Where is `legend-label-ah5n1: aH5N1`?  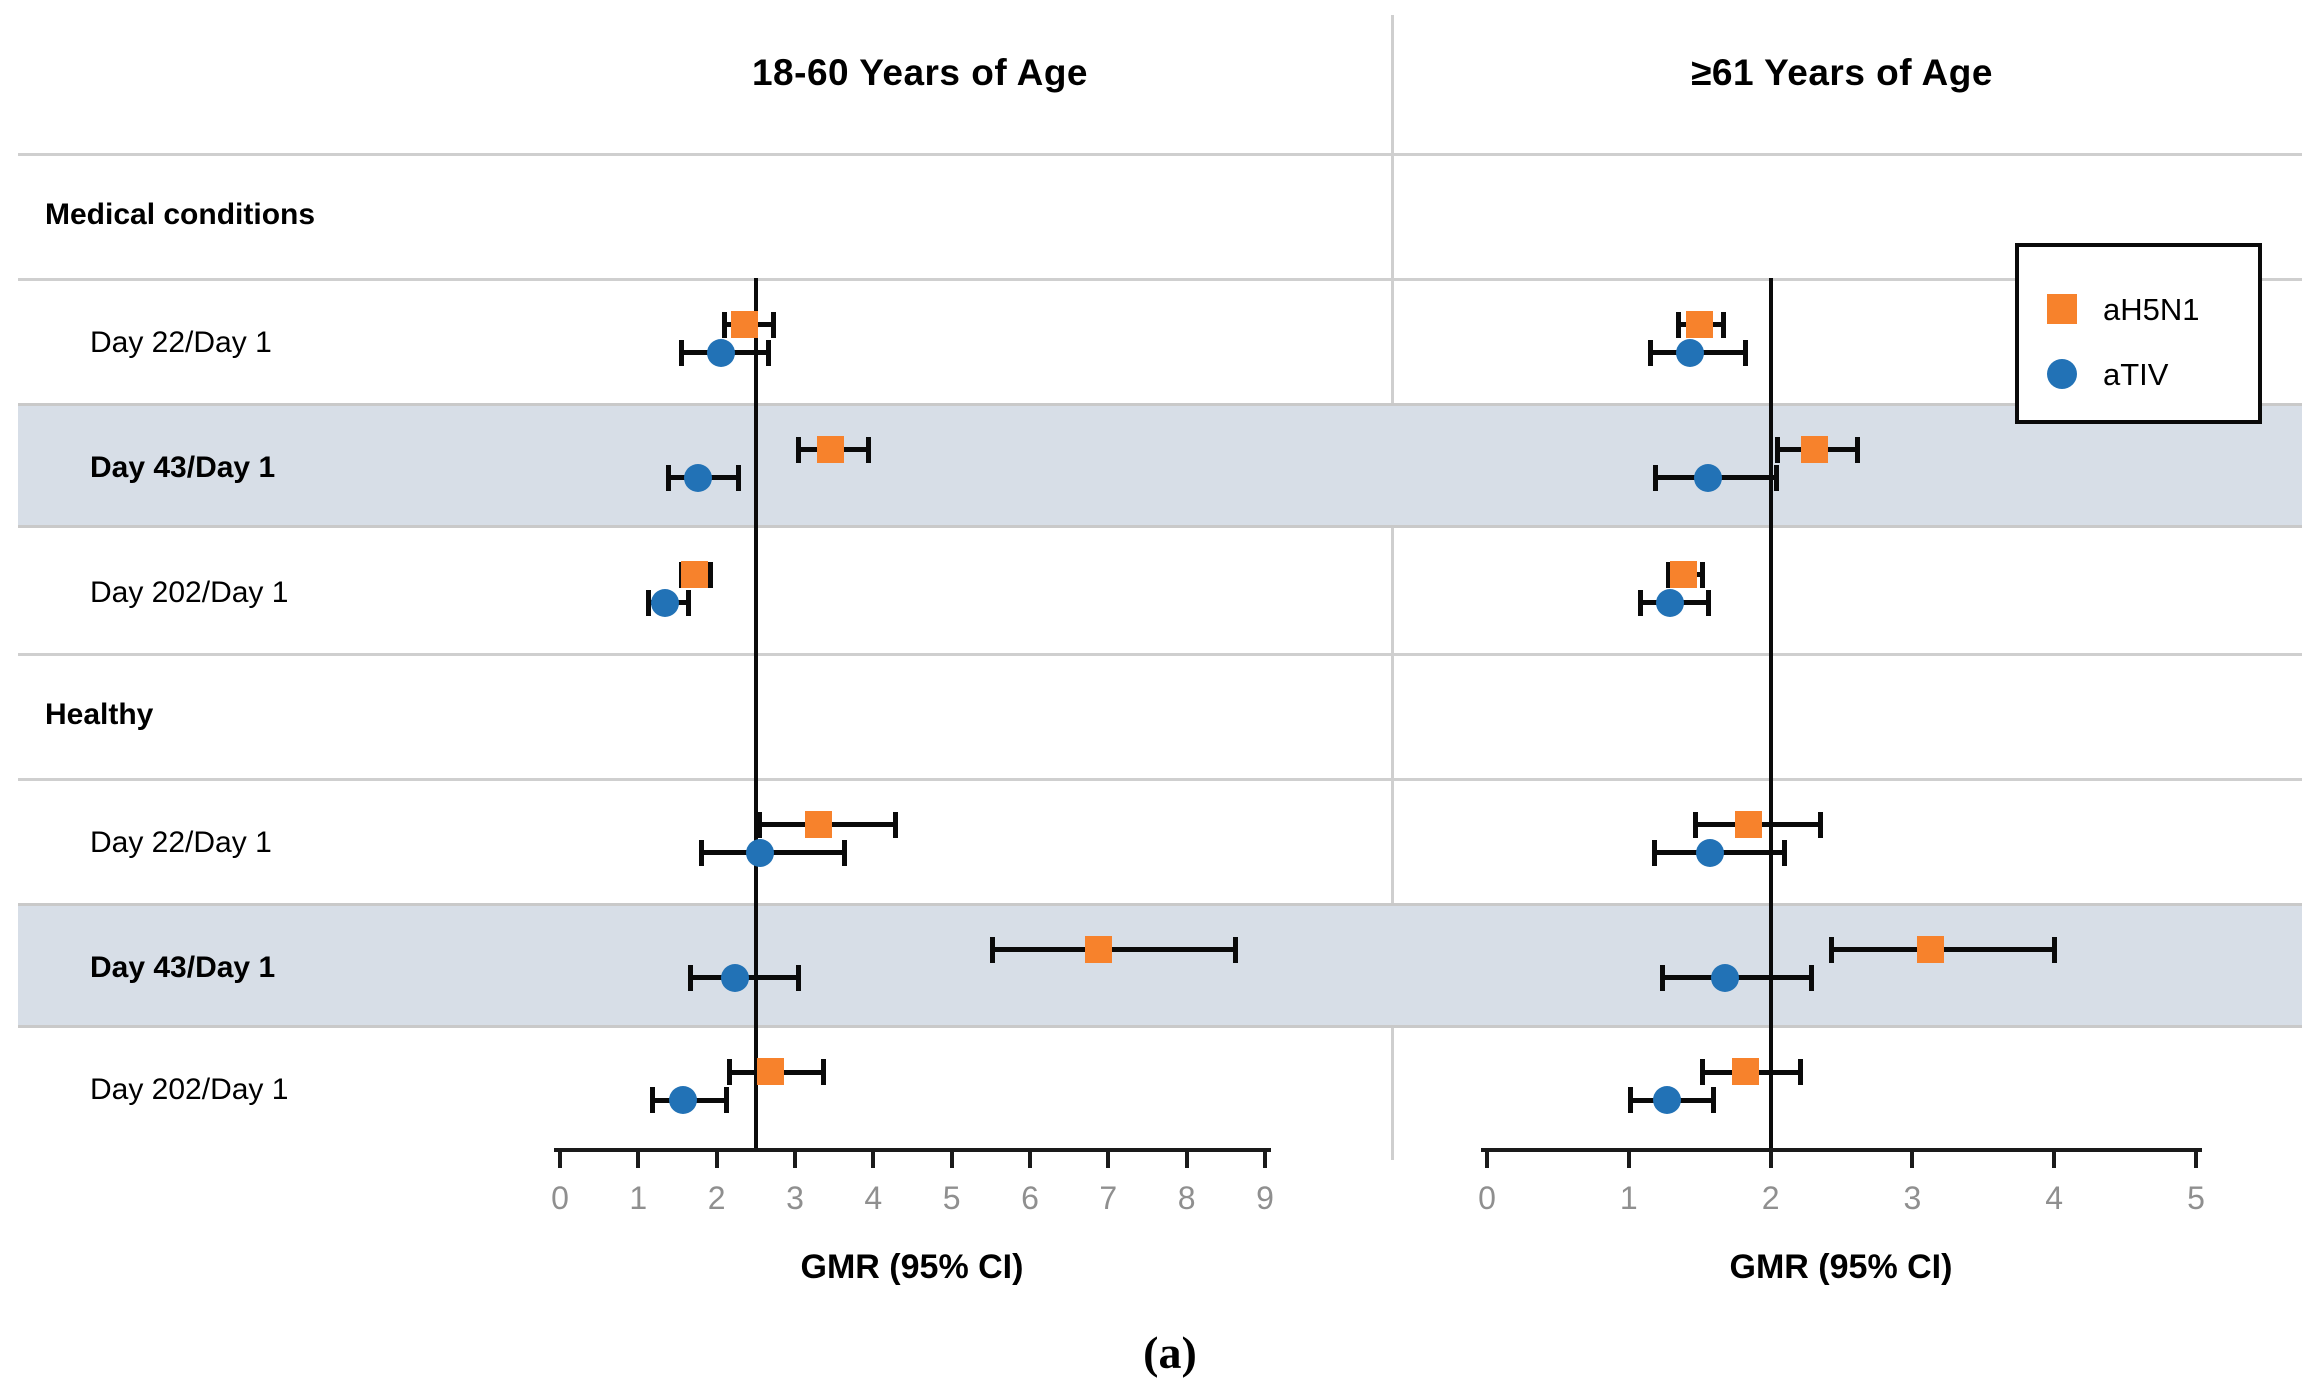
legend-label-ah5n1: aH5N1 is located at coordinates (2151, 309).